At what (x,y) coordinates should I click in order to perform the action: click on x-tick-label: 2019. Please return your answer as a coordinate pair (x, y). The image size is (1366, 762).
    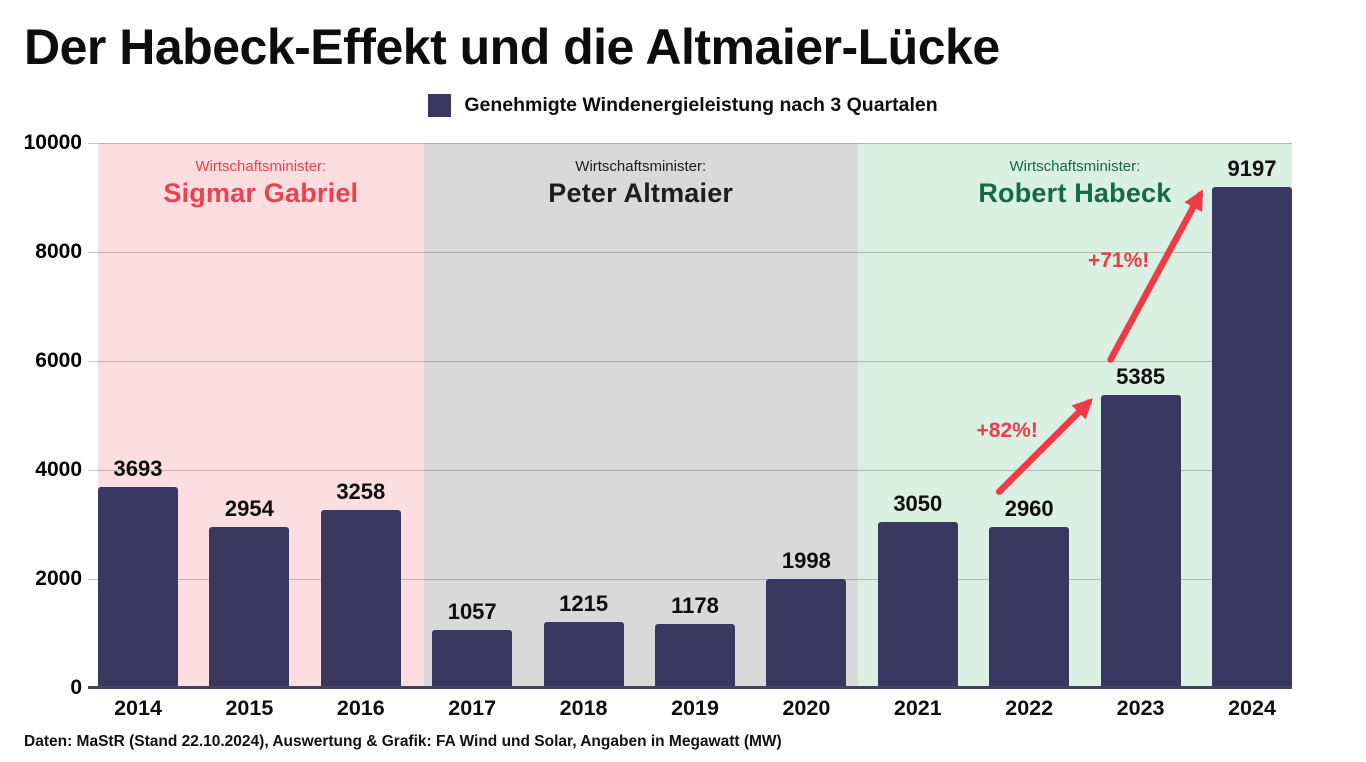
    Looking at the image, I should click on (695, 708).